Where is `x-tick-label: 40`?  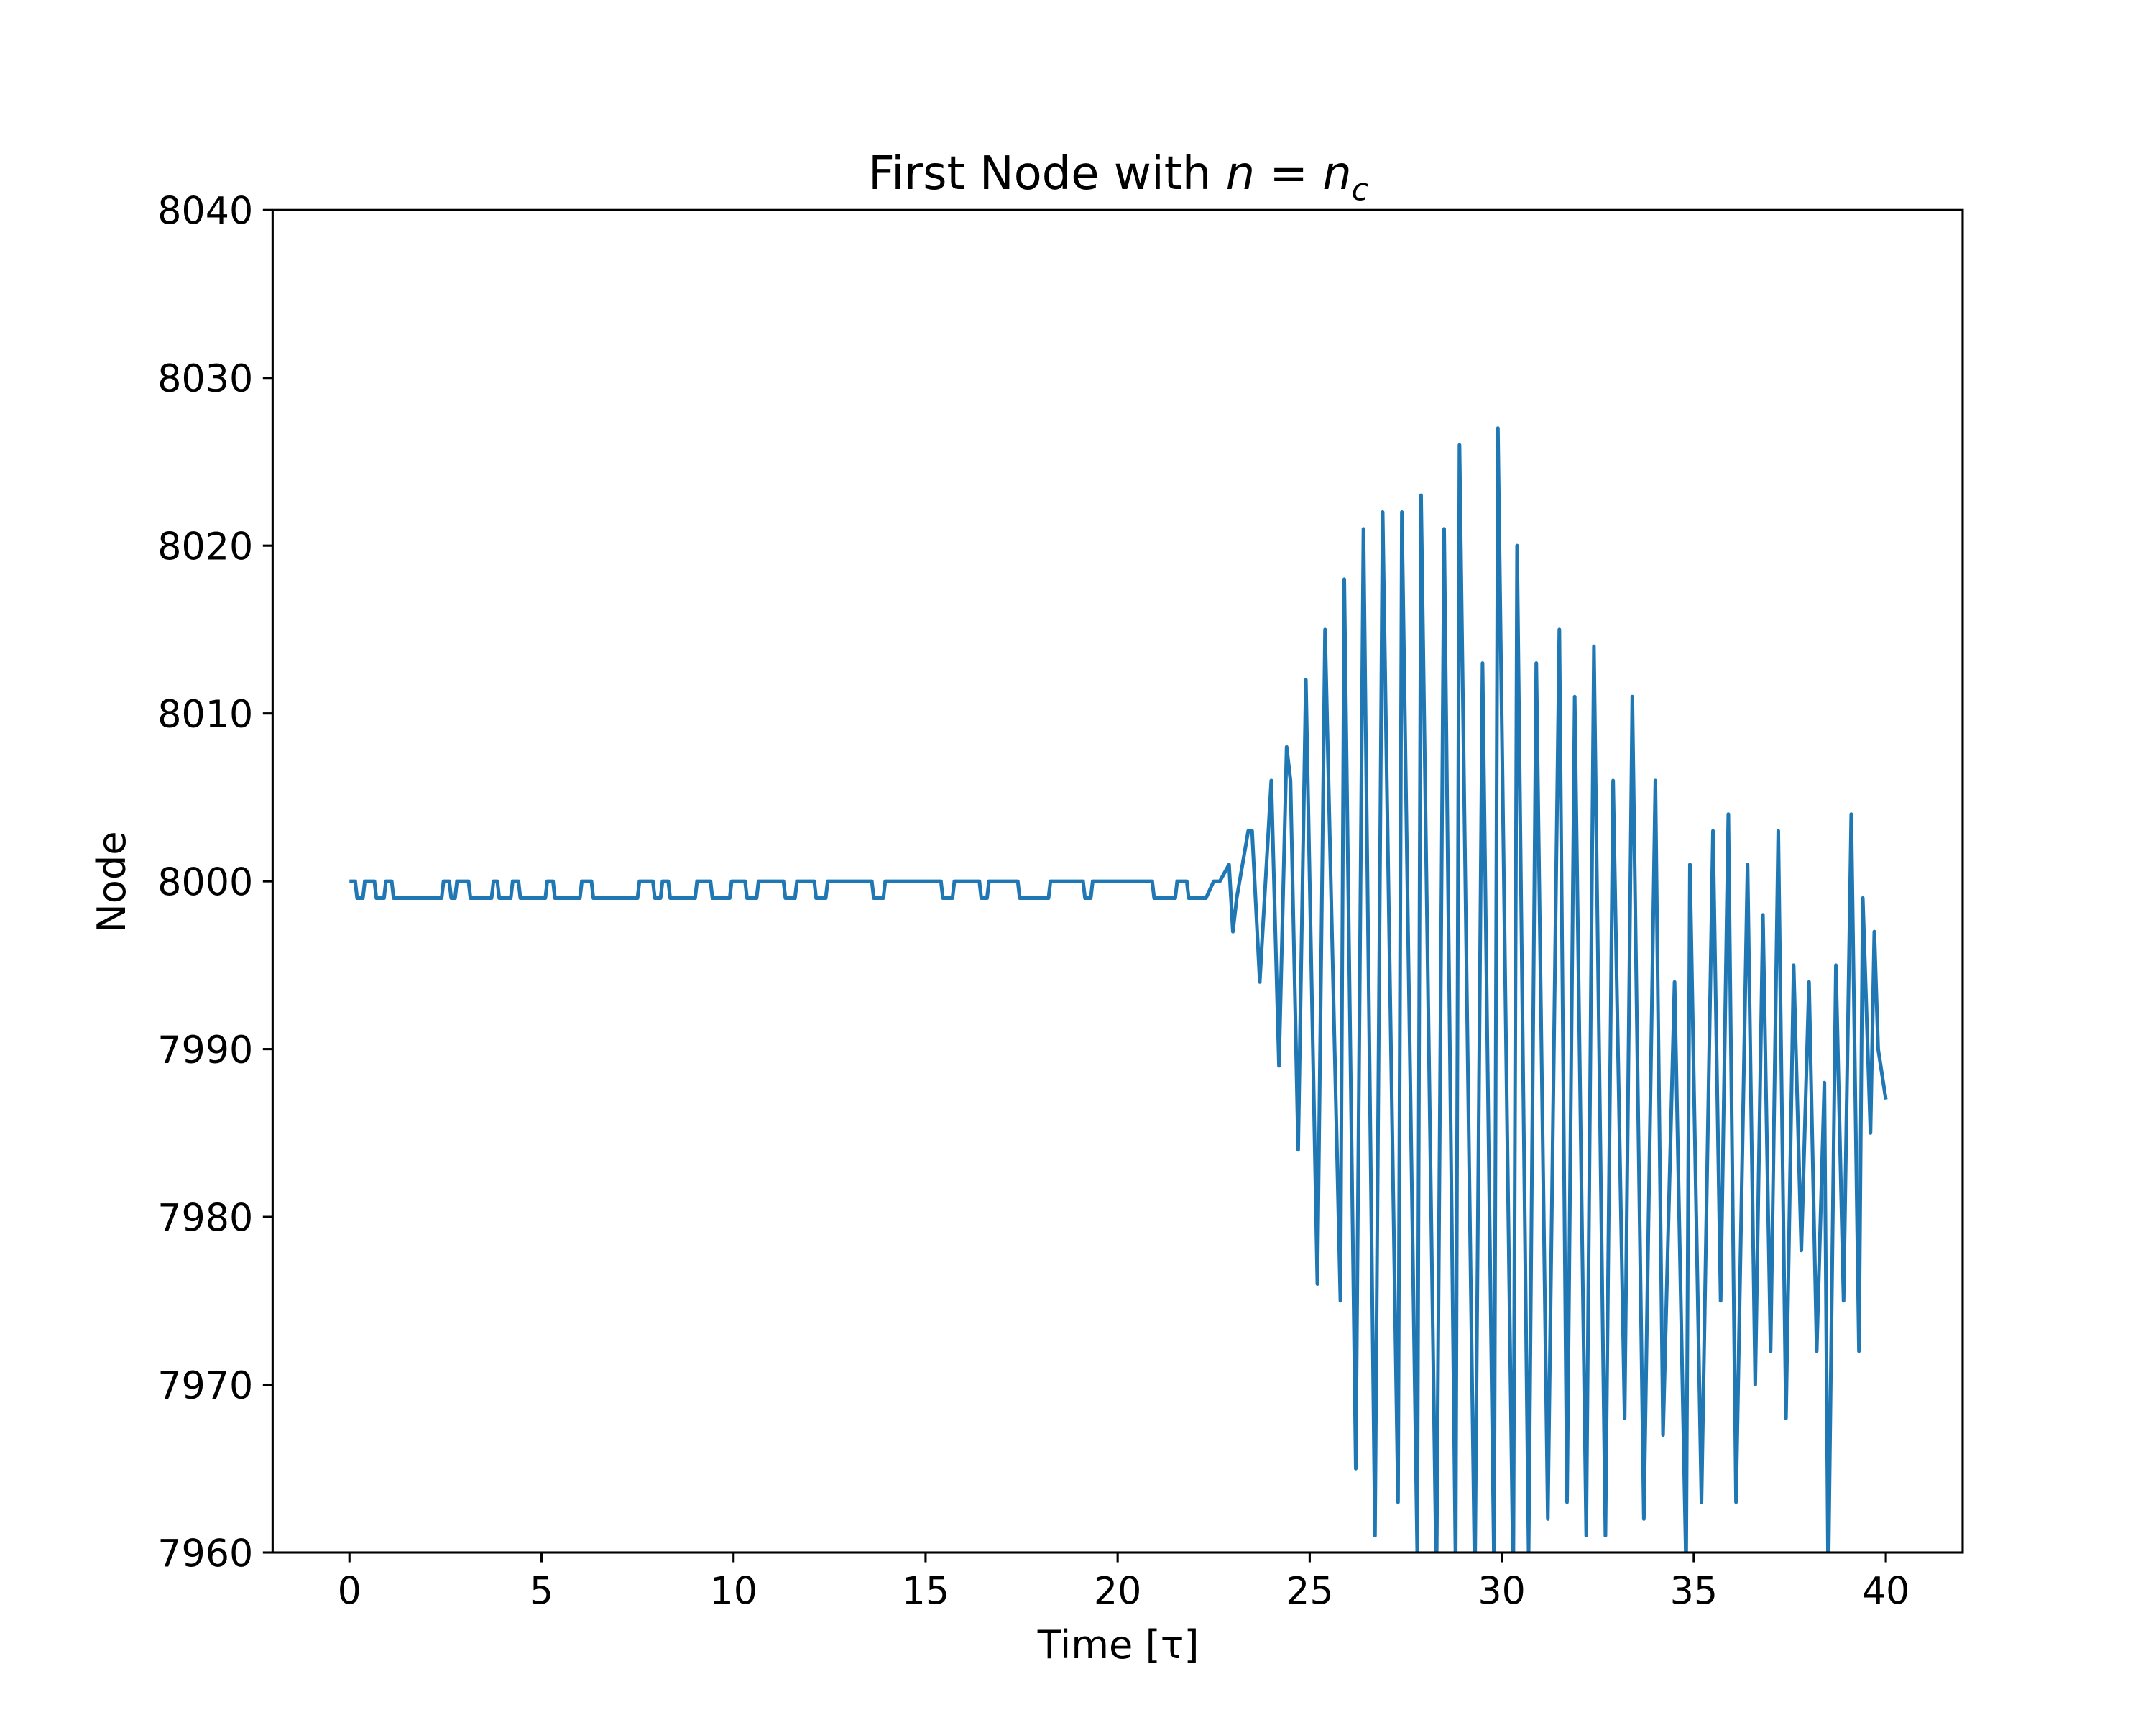
x-tick-label: 40 is located at coordinates (1885, 1592).